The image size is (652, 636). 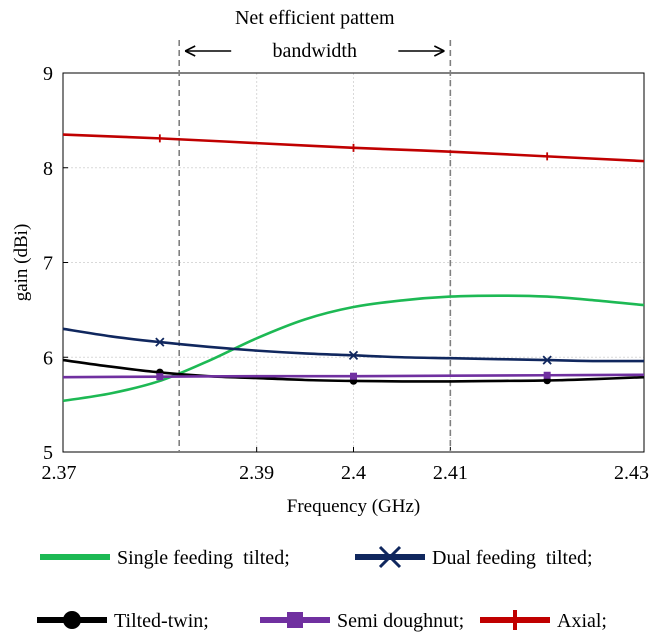 I want to click on annotation-line-1: Net efficient pattem, so click(x=315, y=18).